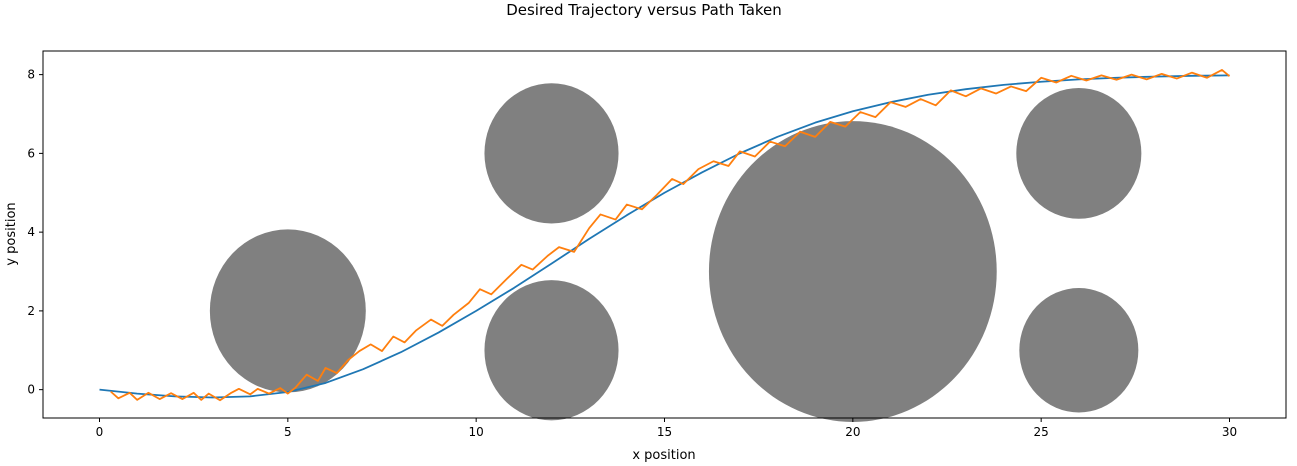  I want to click on y-tick-label: 2, so click(31, 311).